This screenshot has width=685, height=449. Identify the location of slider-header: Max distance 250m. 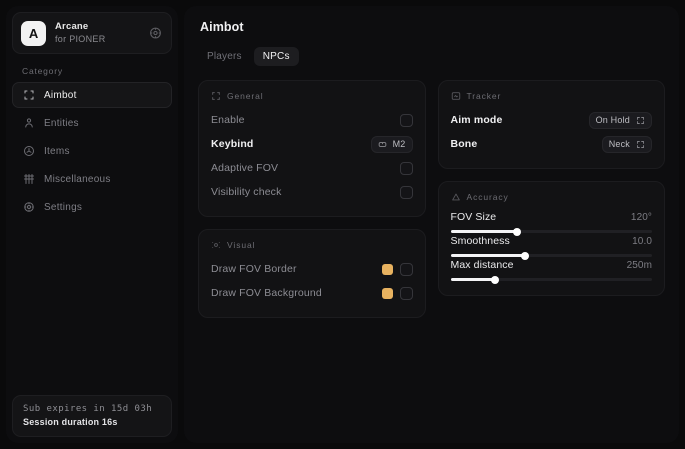
(552, 265).